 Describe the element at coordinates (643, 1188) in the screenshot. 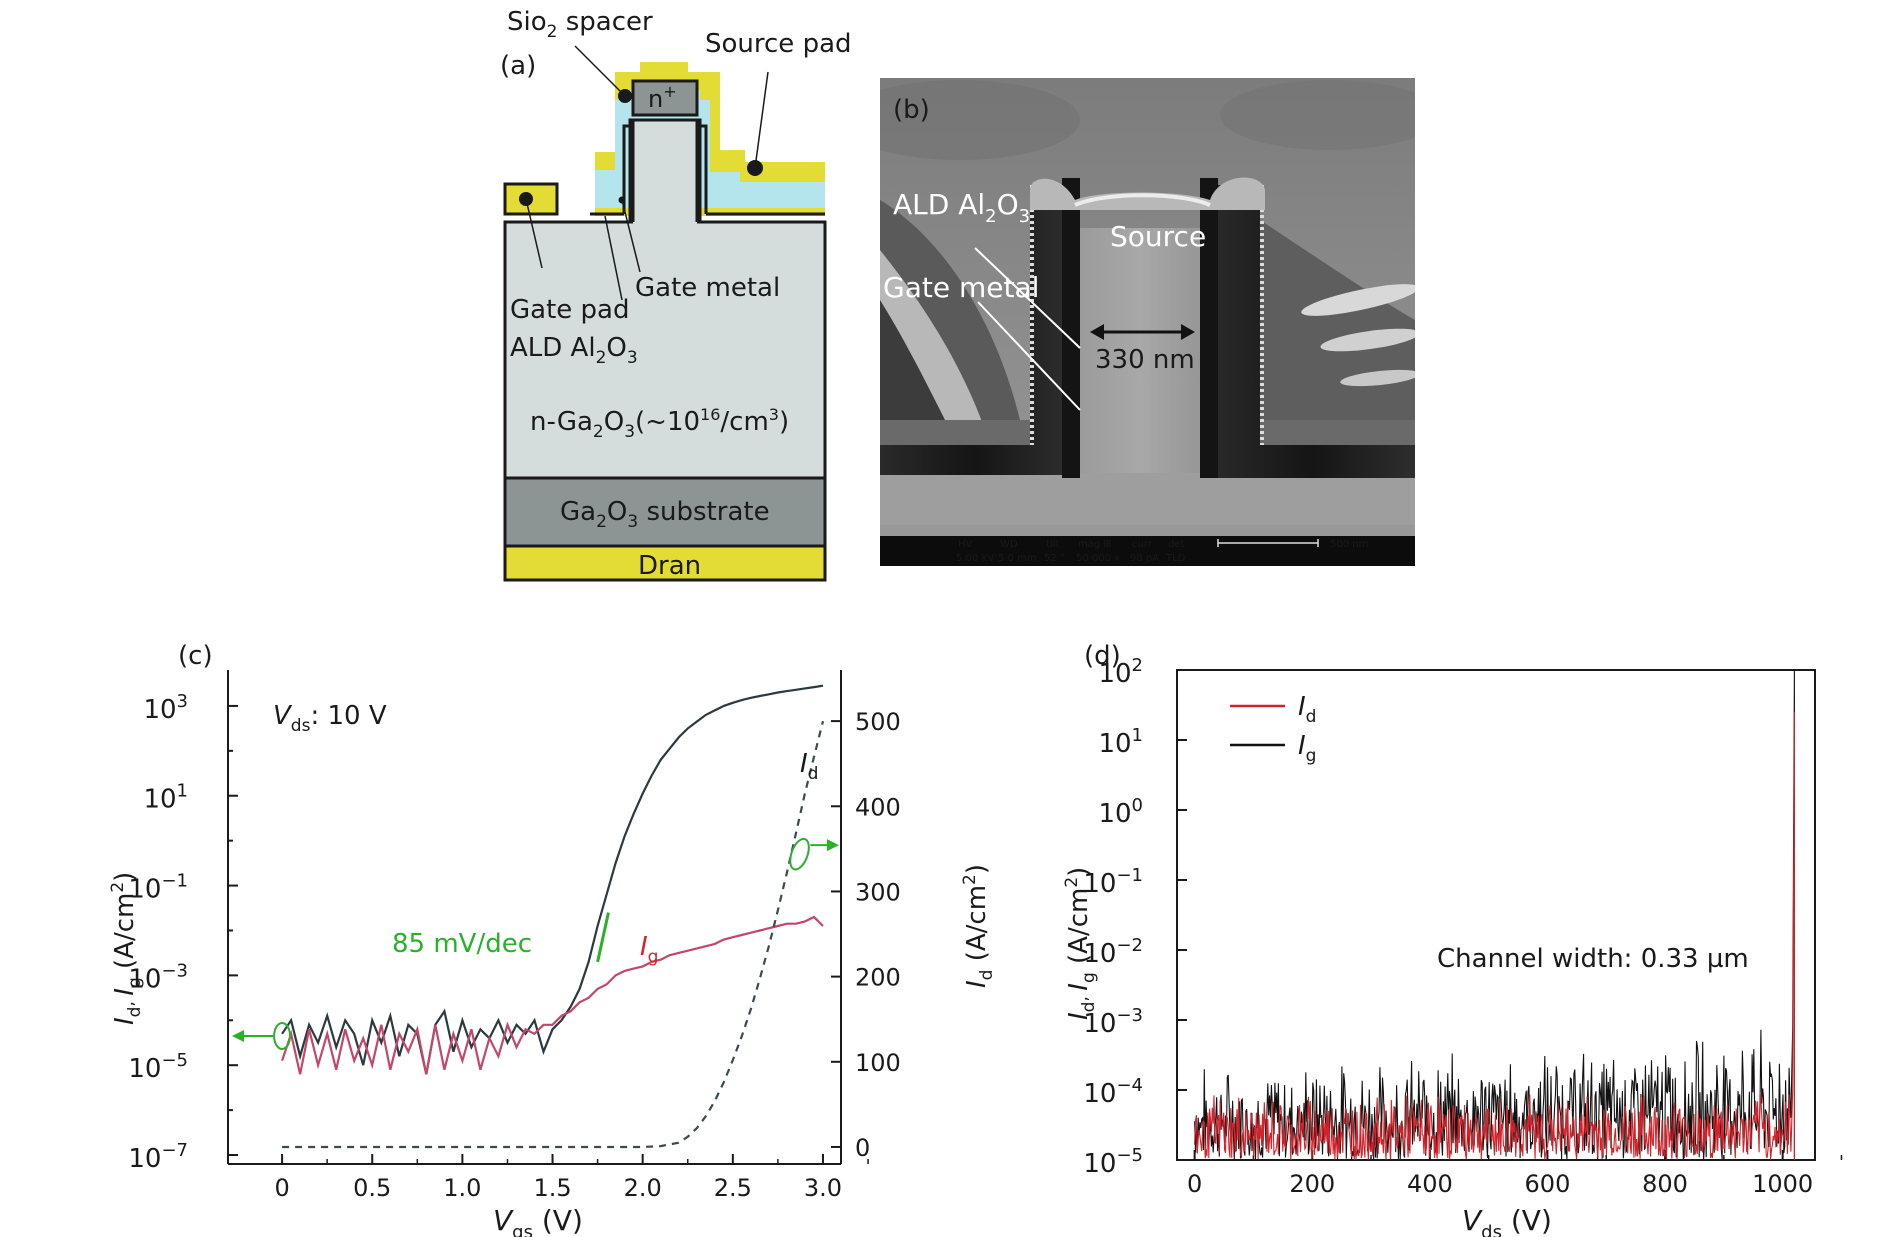

I see `x-tick-label: 2.0` at that location.